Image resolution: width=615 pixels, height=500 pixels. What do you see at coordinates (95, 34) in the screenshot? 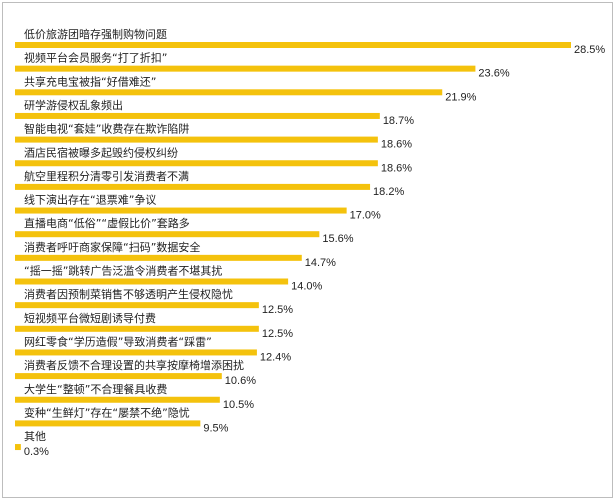
I see `category-label: 低价旅游团暗存强制购物问题` at bounding box center [95, 34].